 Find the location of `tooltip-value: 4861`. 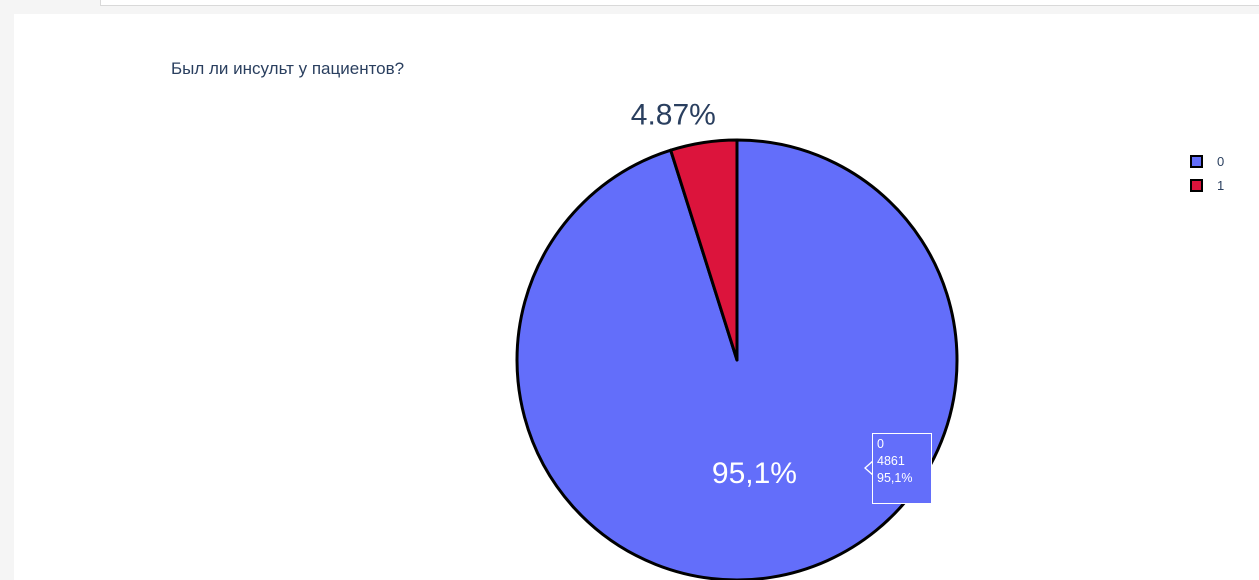

tooltip-value: 4861 is located at coordinates (891, 461).